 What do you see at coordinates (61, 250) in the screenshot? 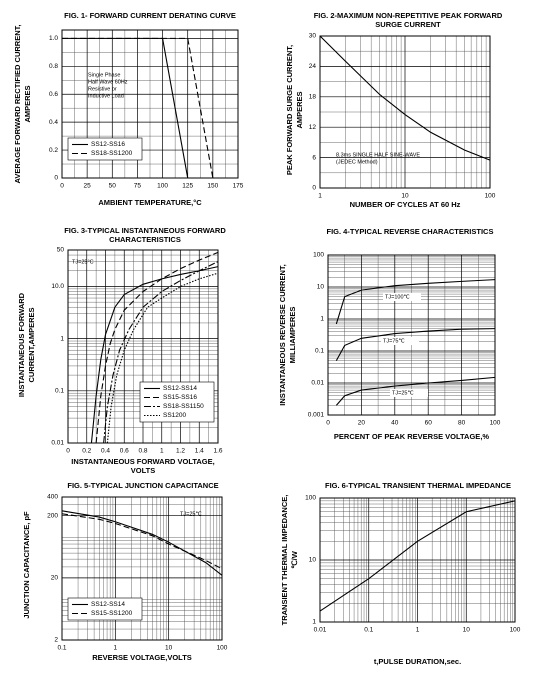
I see `y-tick-label: 50` at bounding box center [61, 250].